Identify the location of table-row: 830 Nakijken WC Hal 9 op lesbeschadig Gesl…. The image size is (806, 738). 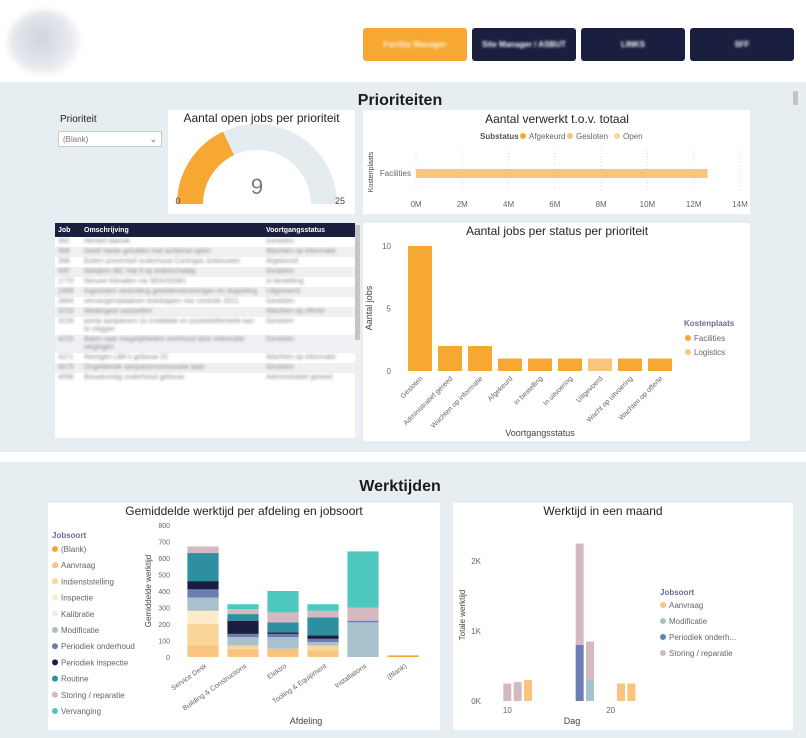
(205, 272).